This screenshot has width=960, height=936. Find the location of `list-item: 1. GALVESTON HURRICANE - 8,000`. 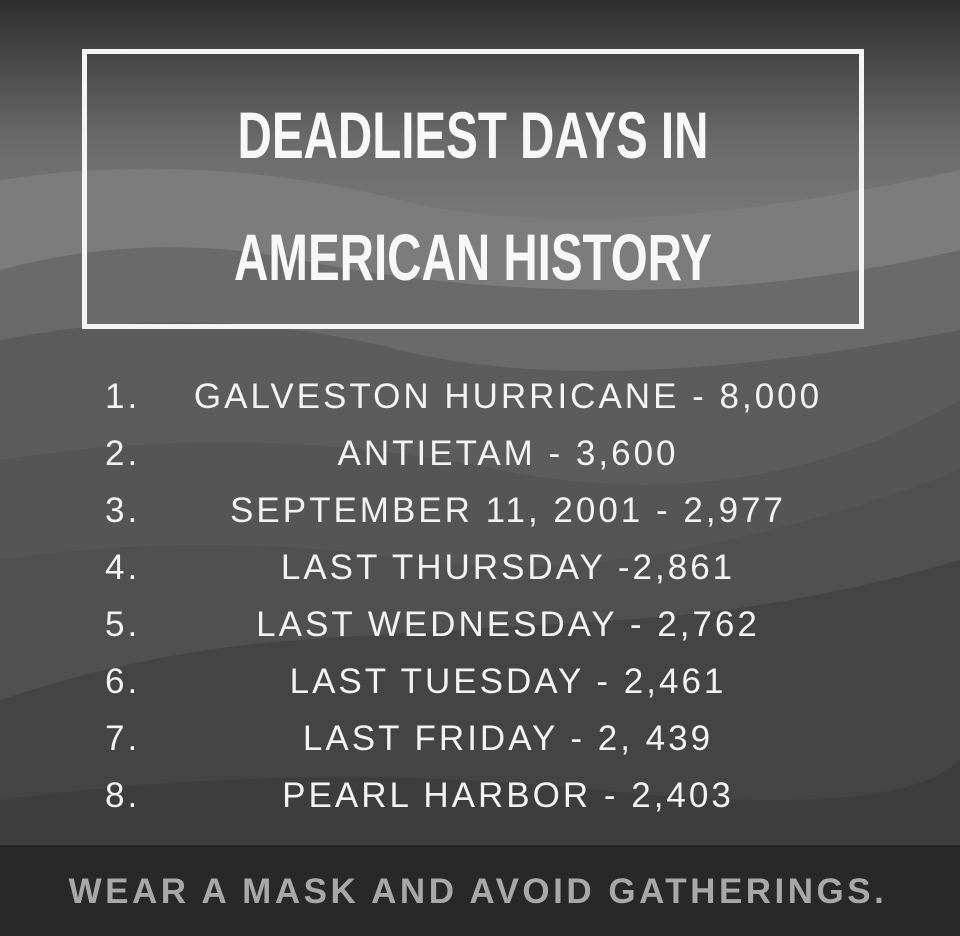

list-item: 1. GALVESTON HURRICANE - 8,000 is located at coordinates (480, 397).